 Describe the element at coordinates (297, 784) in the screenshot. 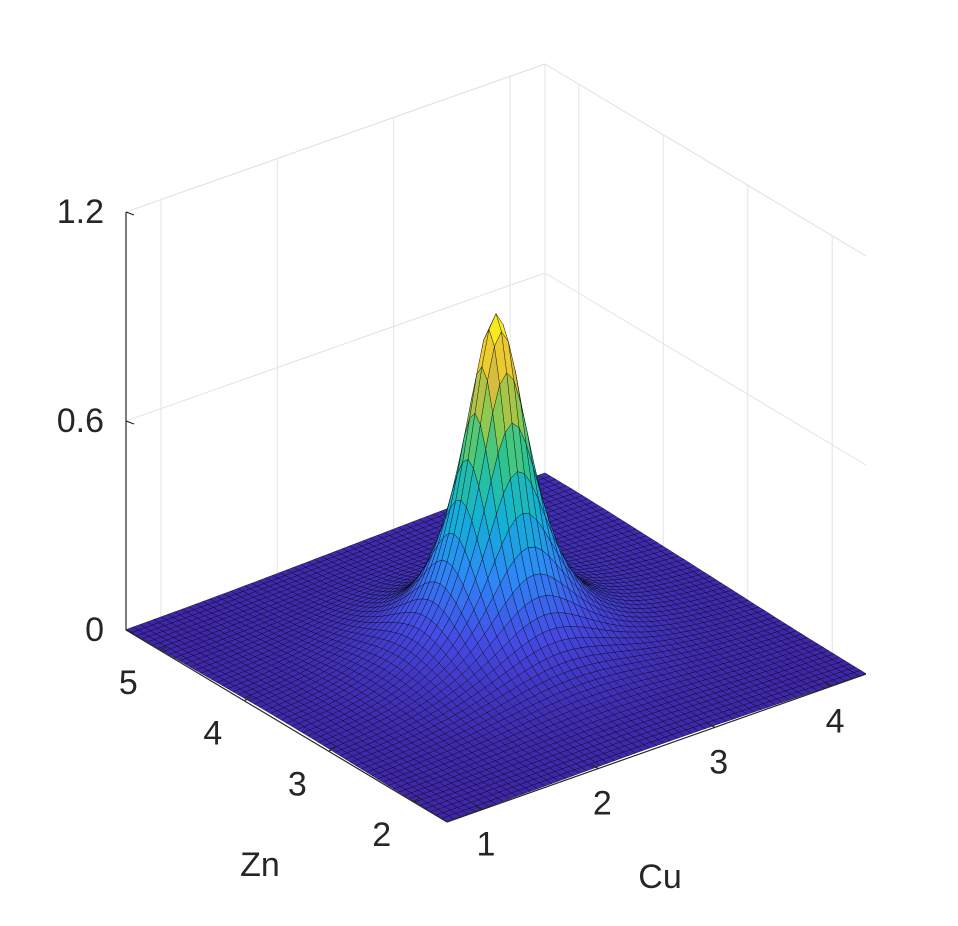

I see `y-tick-label: 3` at that location.